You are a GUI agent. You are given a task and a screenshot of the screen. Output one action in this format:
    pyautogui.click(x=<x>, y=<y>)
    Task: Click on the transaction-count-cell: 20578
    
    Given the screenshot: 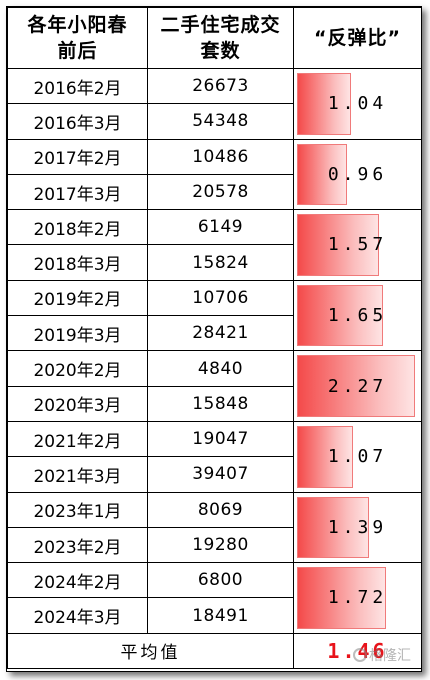 What is the action you would take?
    pyautogui.click(x=220, y=192)
    